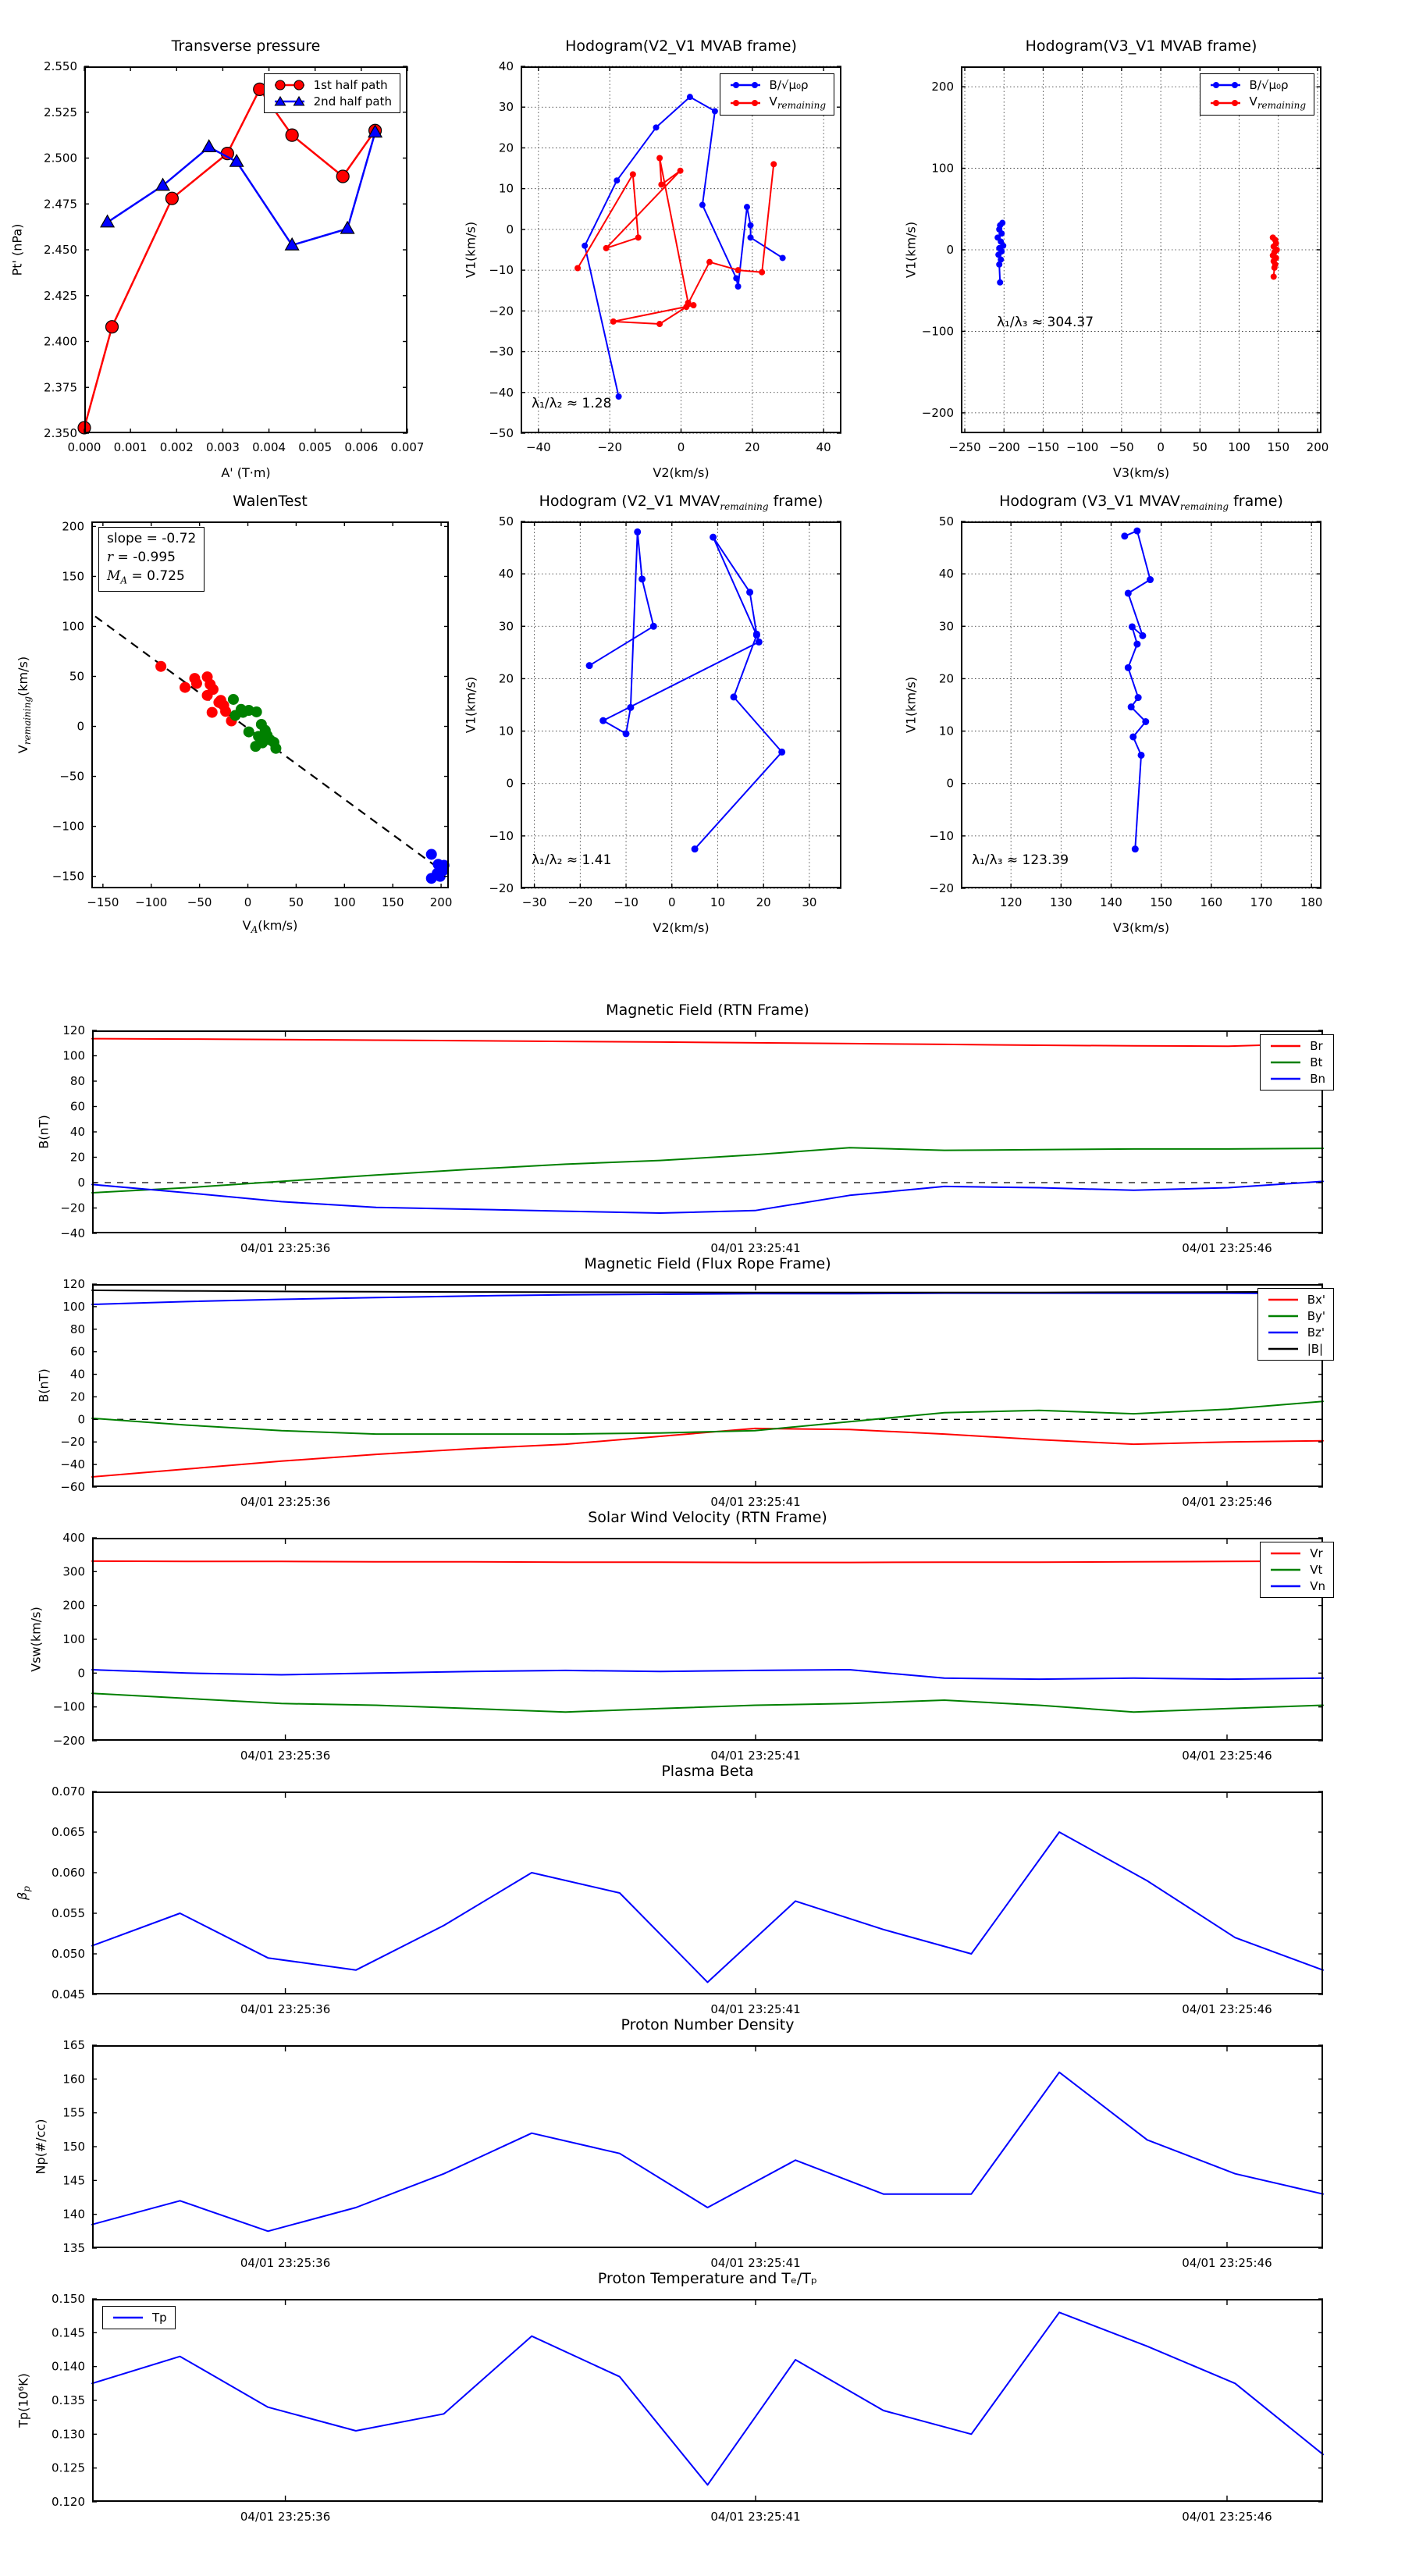  I want to click on tick-label: 160, so click(73, 2079).